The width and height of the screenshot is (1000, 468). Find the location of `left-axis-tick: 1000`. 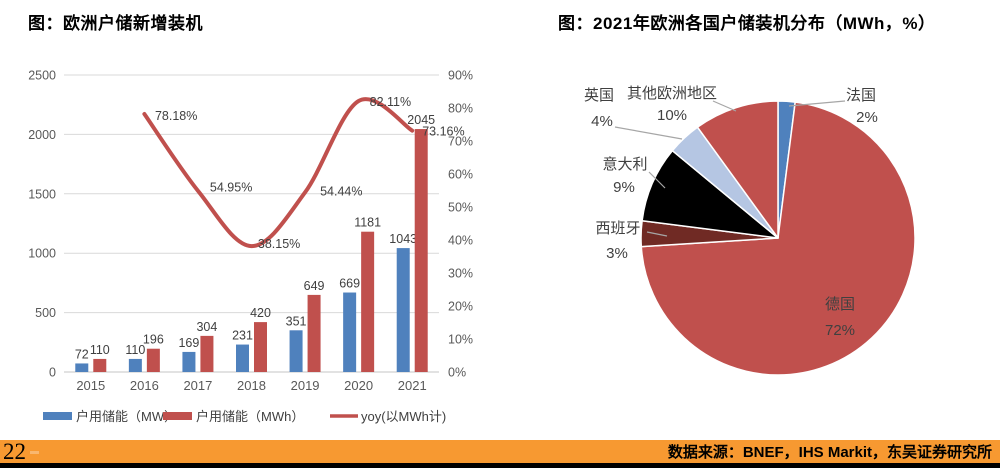

left-axis-tick: 1000 is located at coordinates (42, 254).